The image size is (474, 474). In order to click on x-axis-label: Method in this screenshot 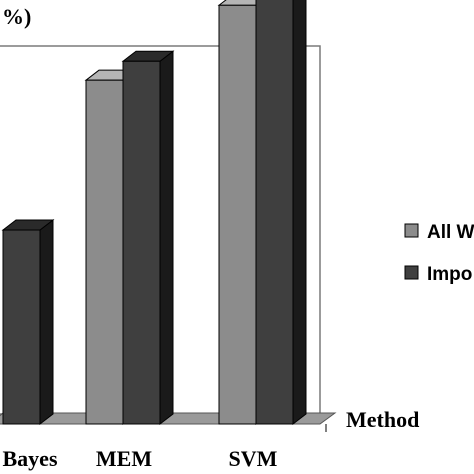, I will do `click(382, 419)`.